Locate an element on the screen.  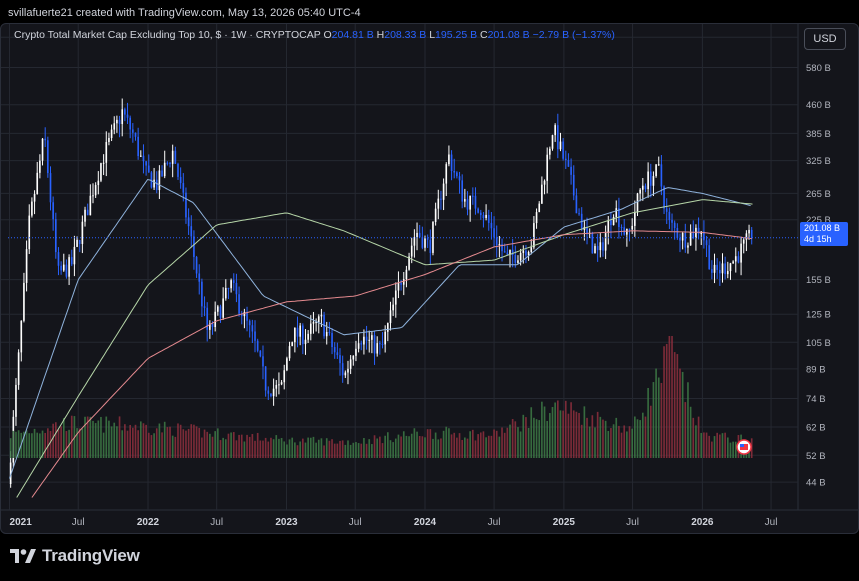
legend-close-value: 201.08 B is located at coordinates (508, 35).